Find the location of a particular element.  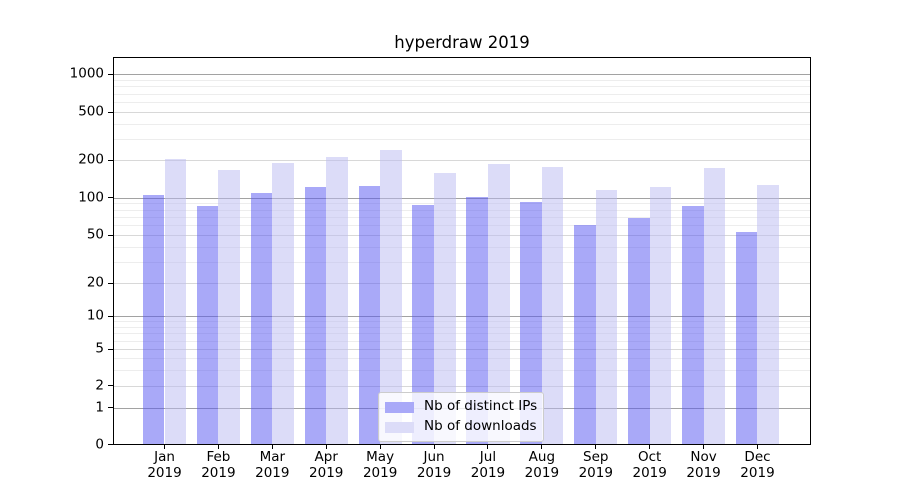

bar-downloads-jan is located at coordinates (175, 301).